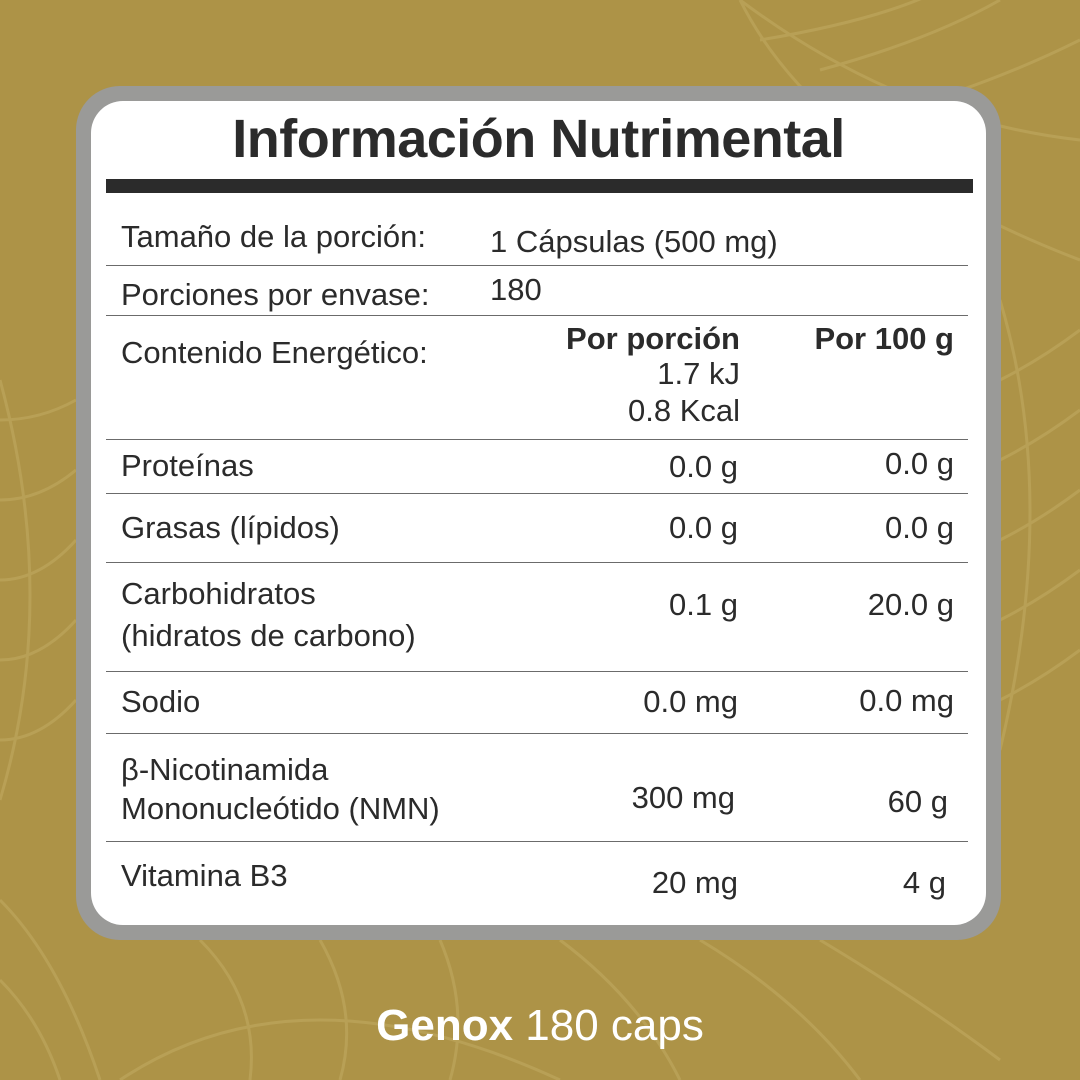  Describe the element at coordinates (268, 635) in the screenshot. I see `nutrient-label-line2: (hidratos de carbono)` at that location.